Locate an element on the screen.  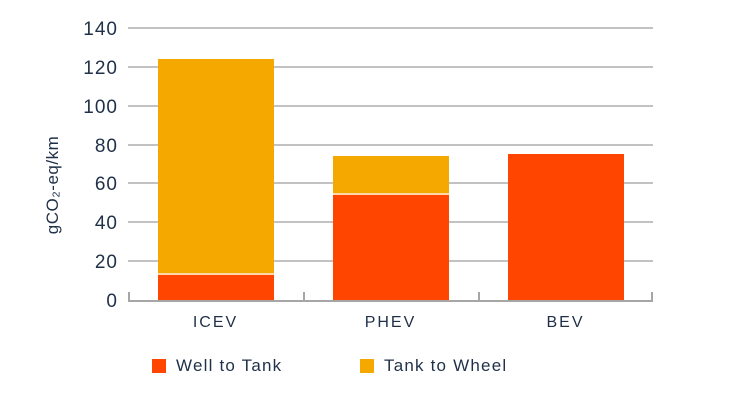
segment-icev-well-to-tank is located at coordinates (215, 287).